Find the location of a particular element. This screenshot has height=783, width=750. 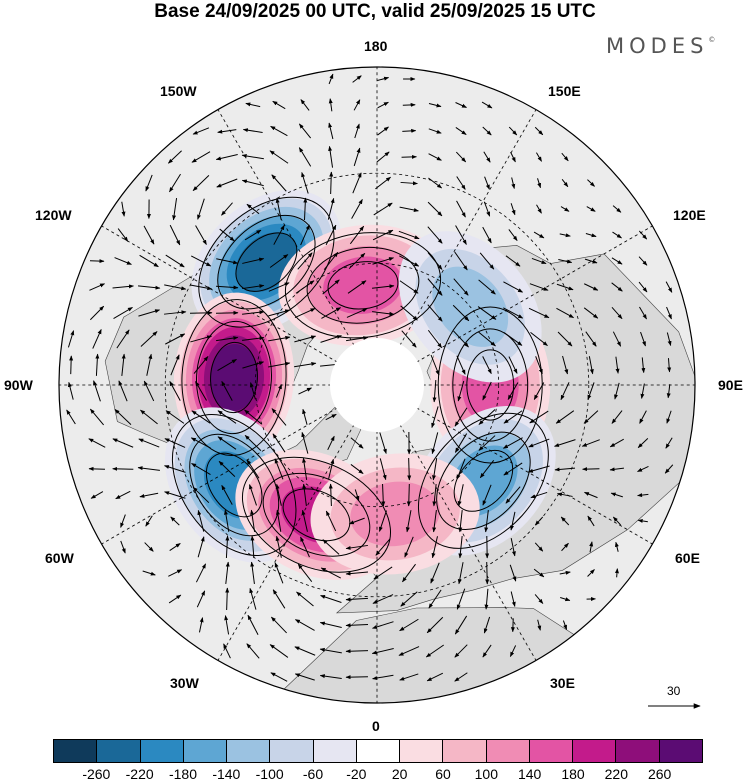

lon-label-120w: 120W is located at coordinates (53, 215).